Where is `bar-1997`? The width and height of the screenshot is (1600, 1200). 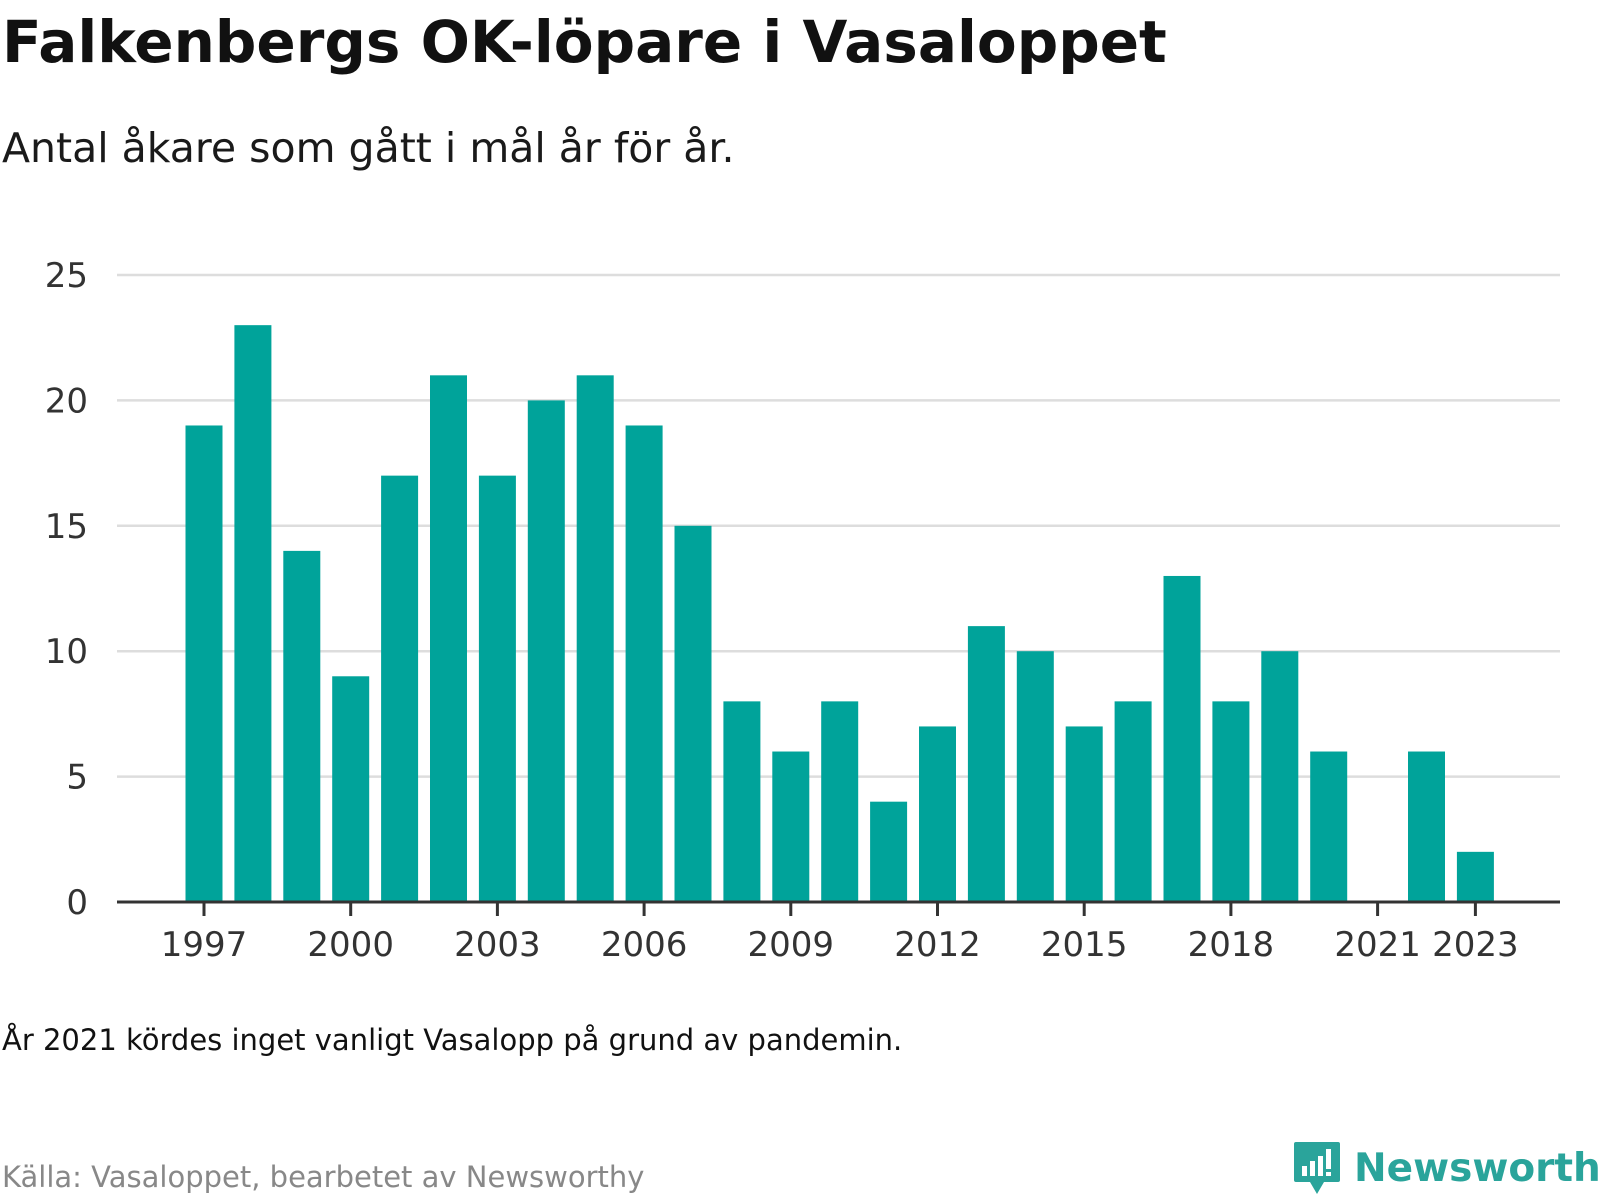 bar-1997 is located at coordinates (204, 663).